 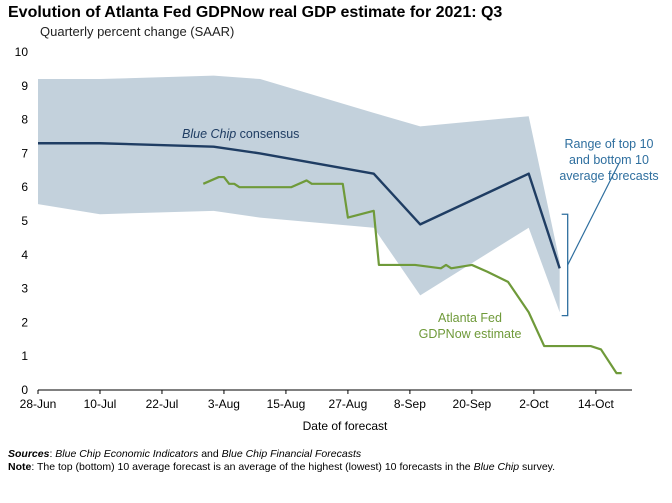 I want to click on sources-and: and, so click(x=210, y=454).